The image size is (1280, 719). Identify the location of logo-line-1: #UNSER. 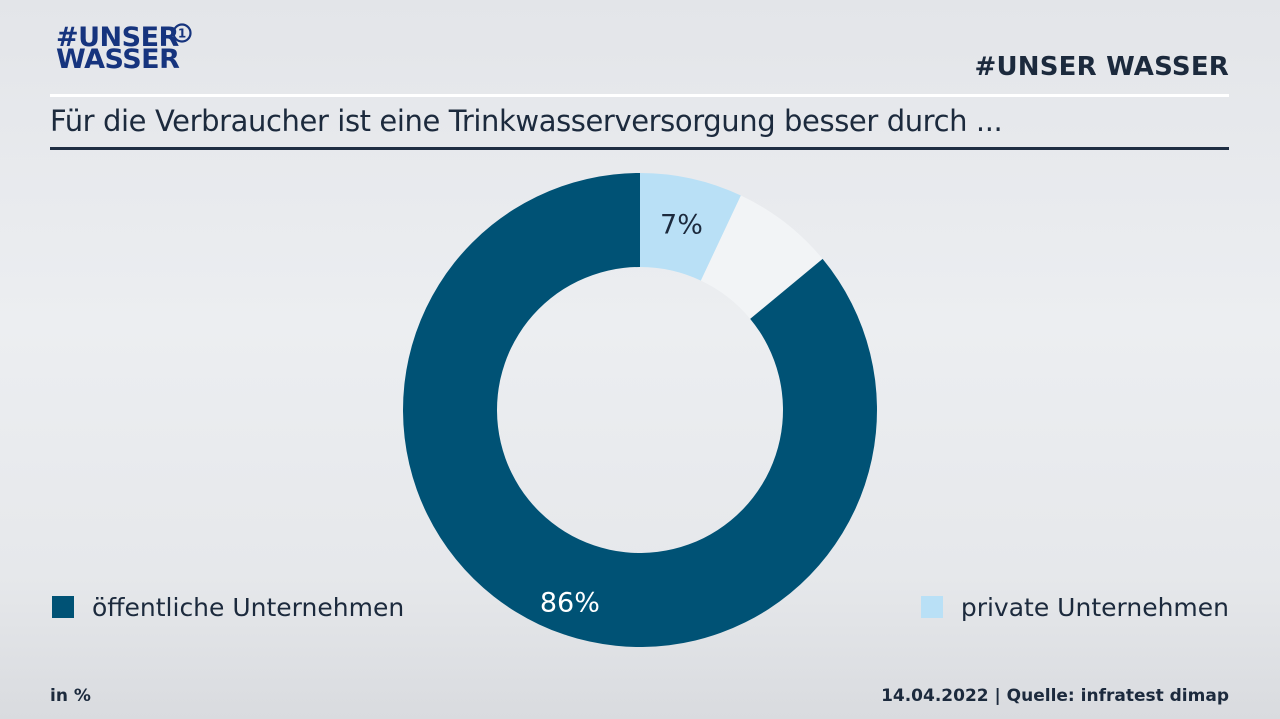
(117, 37).